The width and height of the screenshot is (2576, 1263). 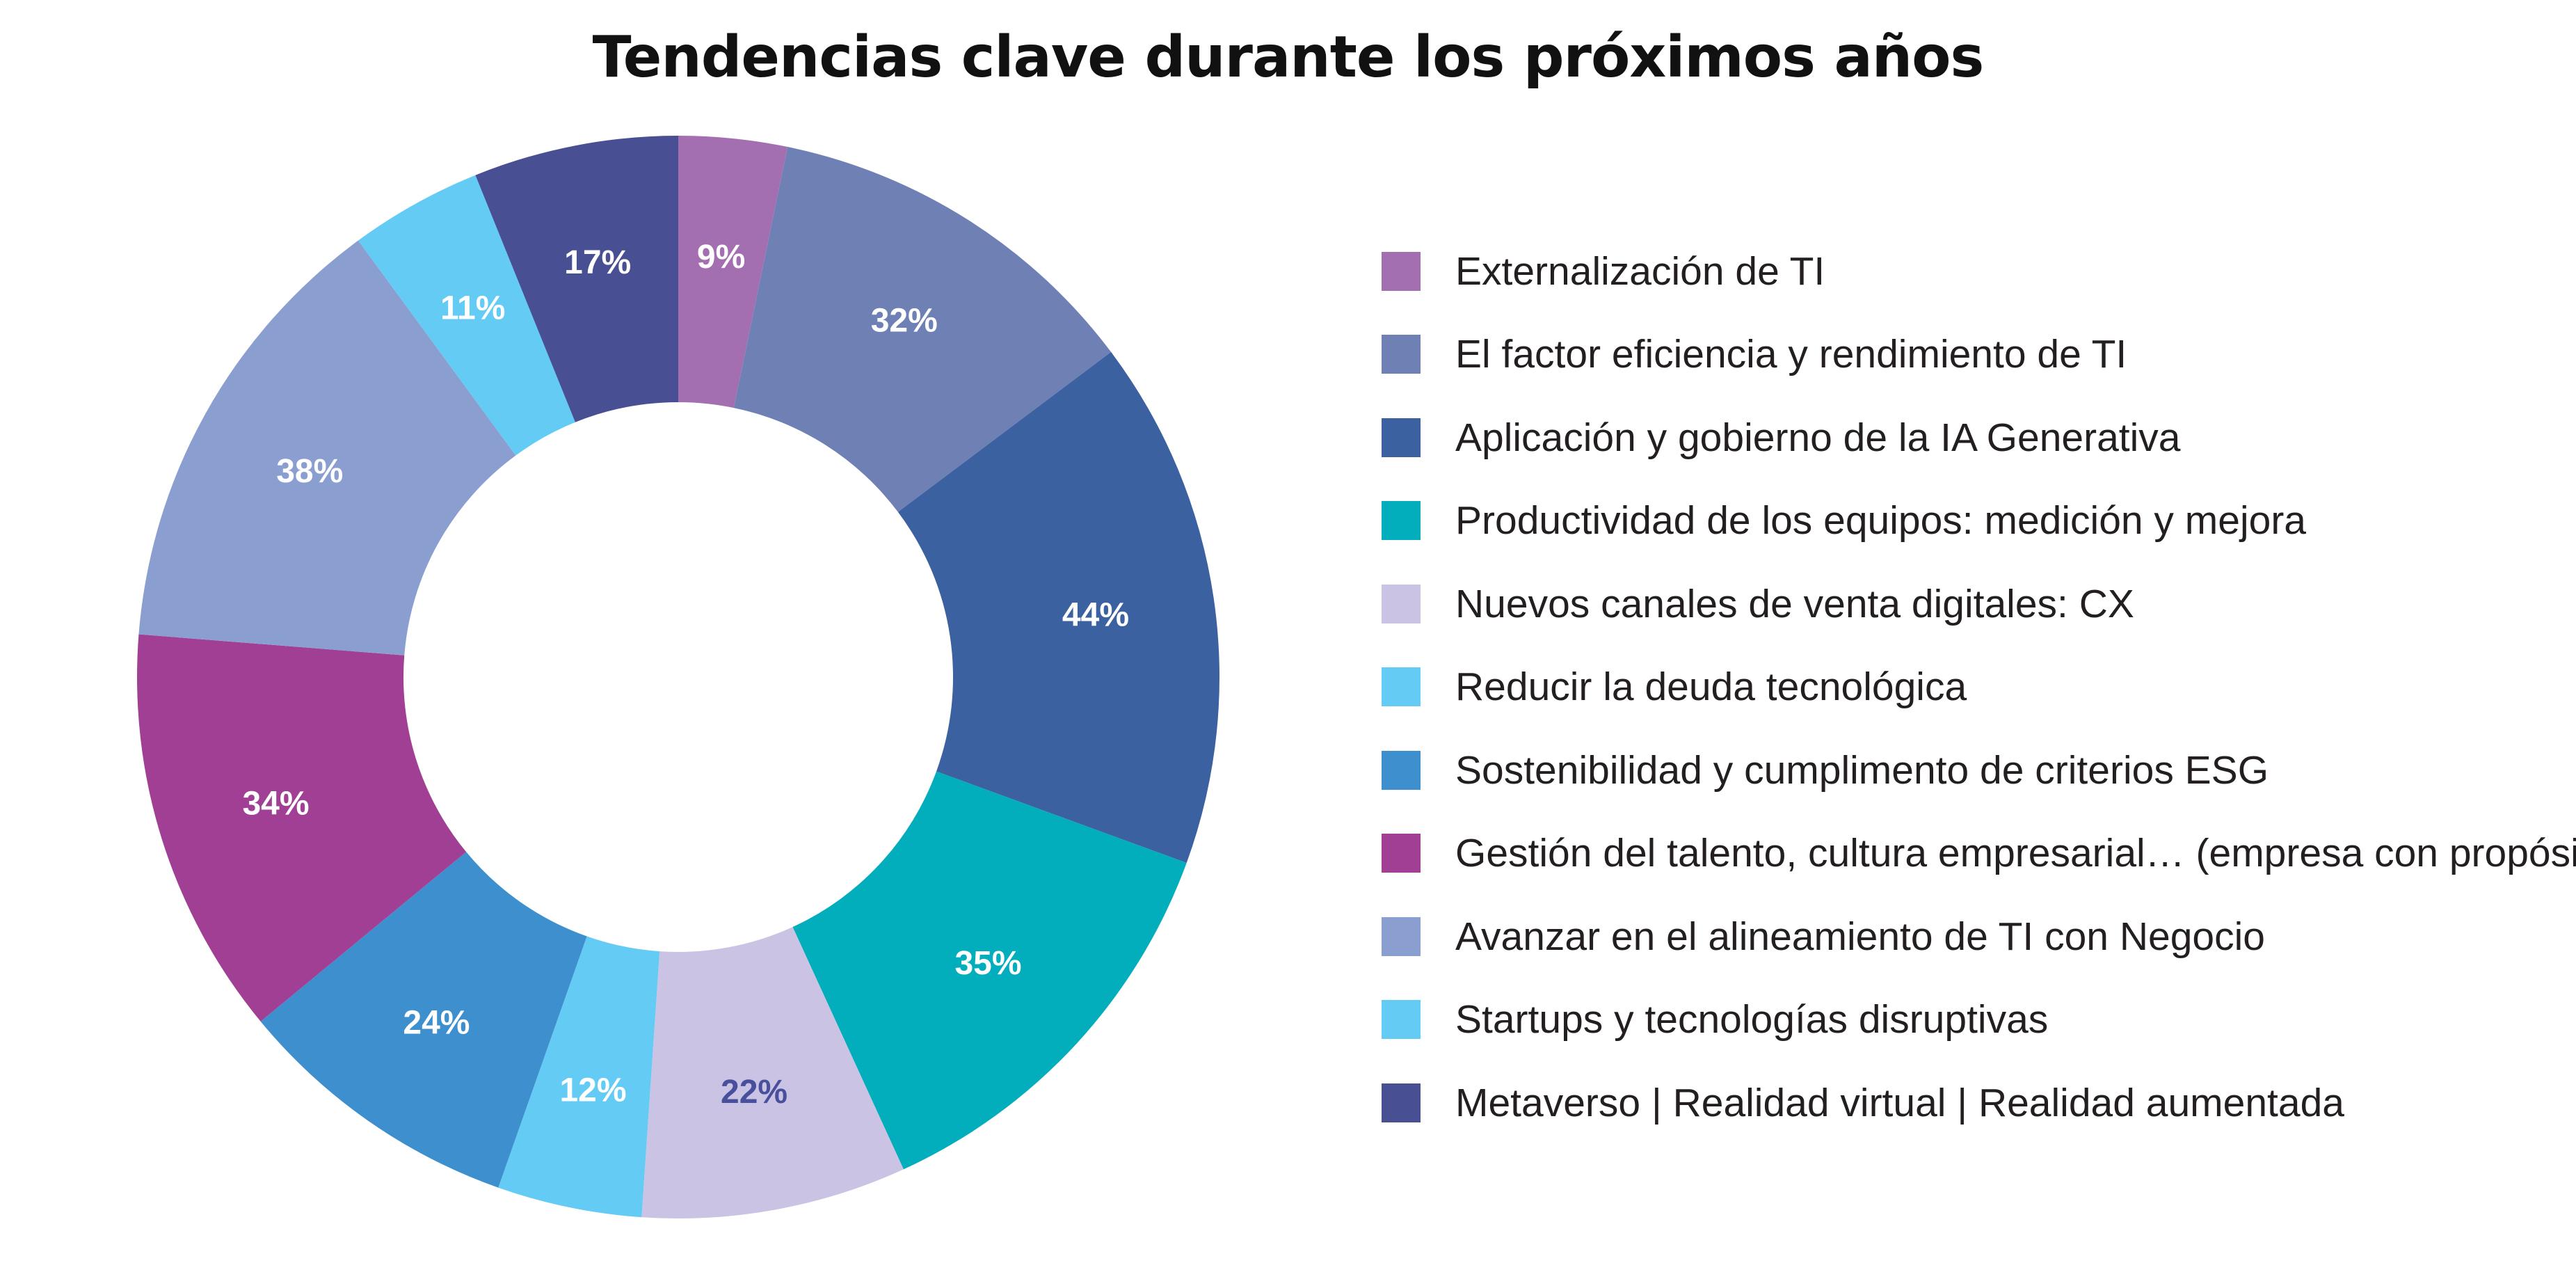 What do you see at coordinates (1791, 354) in the screenshot?
I see `legend-label: El factor eficiencia y rendimiento de TI` at bounding box center [1791, 354].